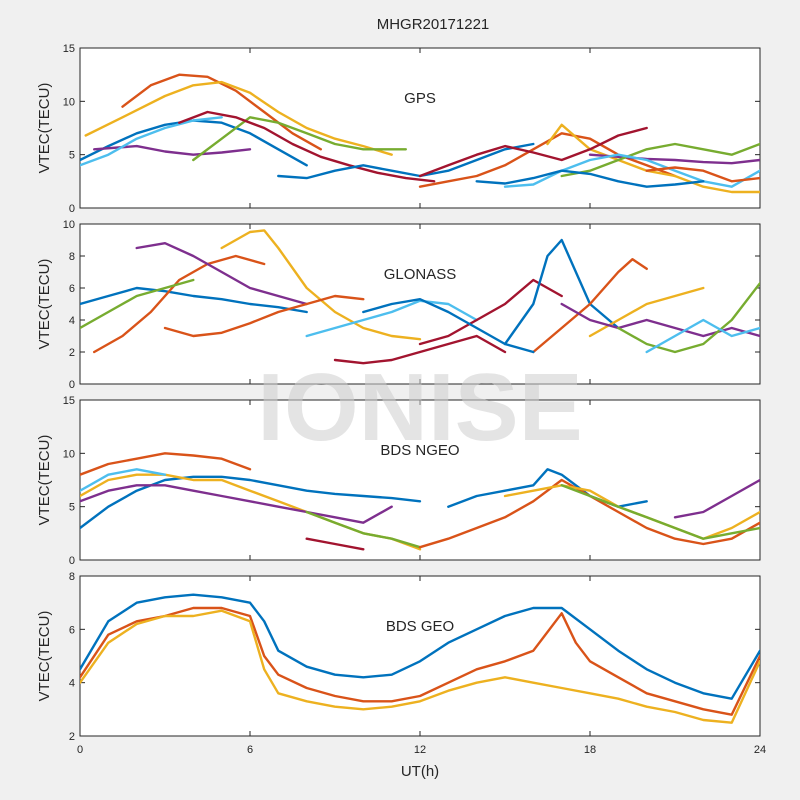  Describe the element at coordinates (590, 750) in the screenshot. I see `x-tick-label: 18` at that location.